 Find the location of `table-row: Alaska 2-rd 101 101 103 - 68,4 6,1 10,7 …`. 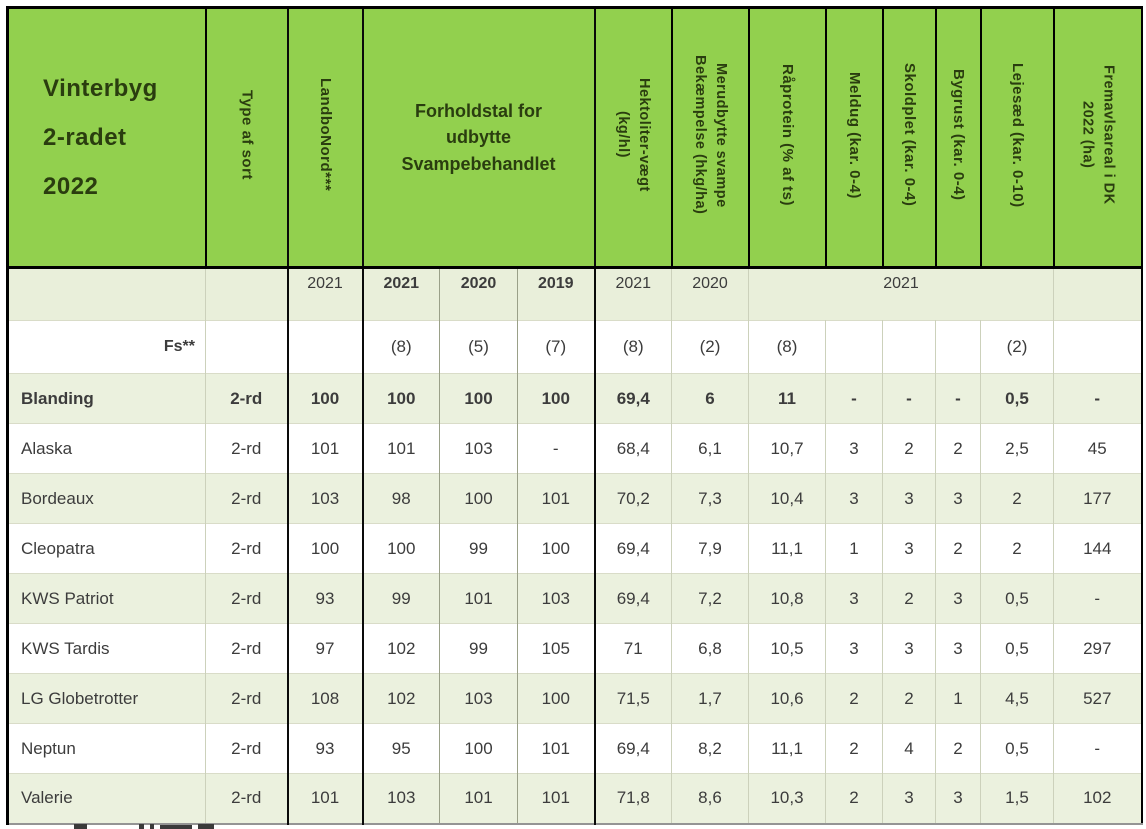

table-row: Alaska 2-rd 101 101 103 - 68,4 6,1 10,7 … is located at coordinates (574, 448).